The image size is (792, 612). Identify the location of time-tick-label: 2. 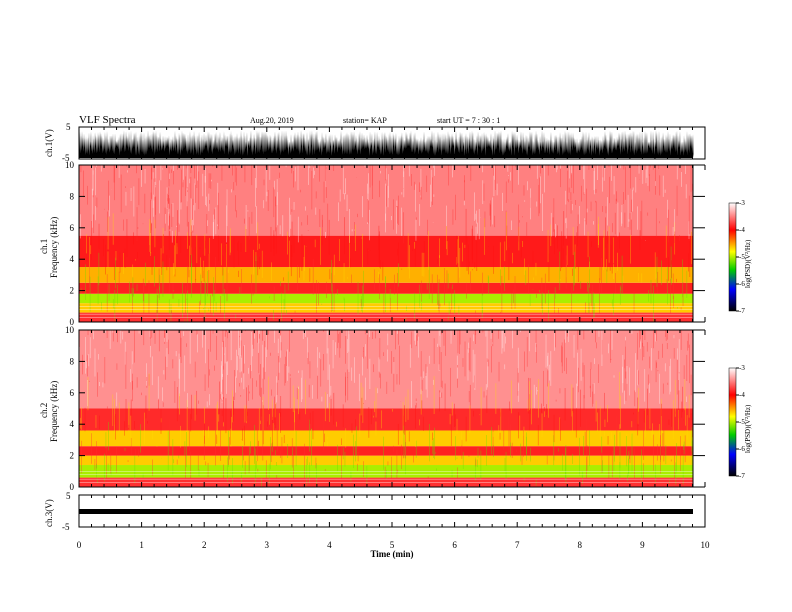
(204, 545).